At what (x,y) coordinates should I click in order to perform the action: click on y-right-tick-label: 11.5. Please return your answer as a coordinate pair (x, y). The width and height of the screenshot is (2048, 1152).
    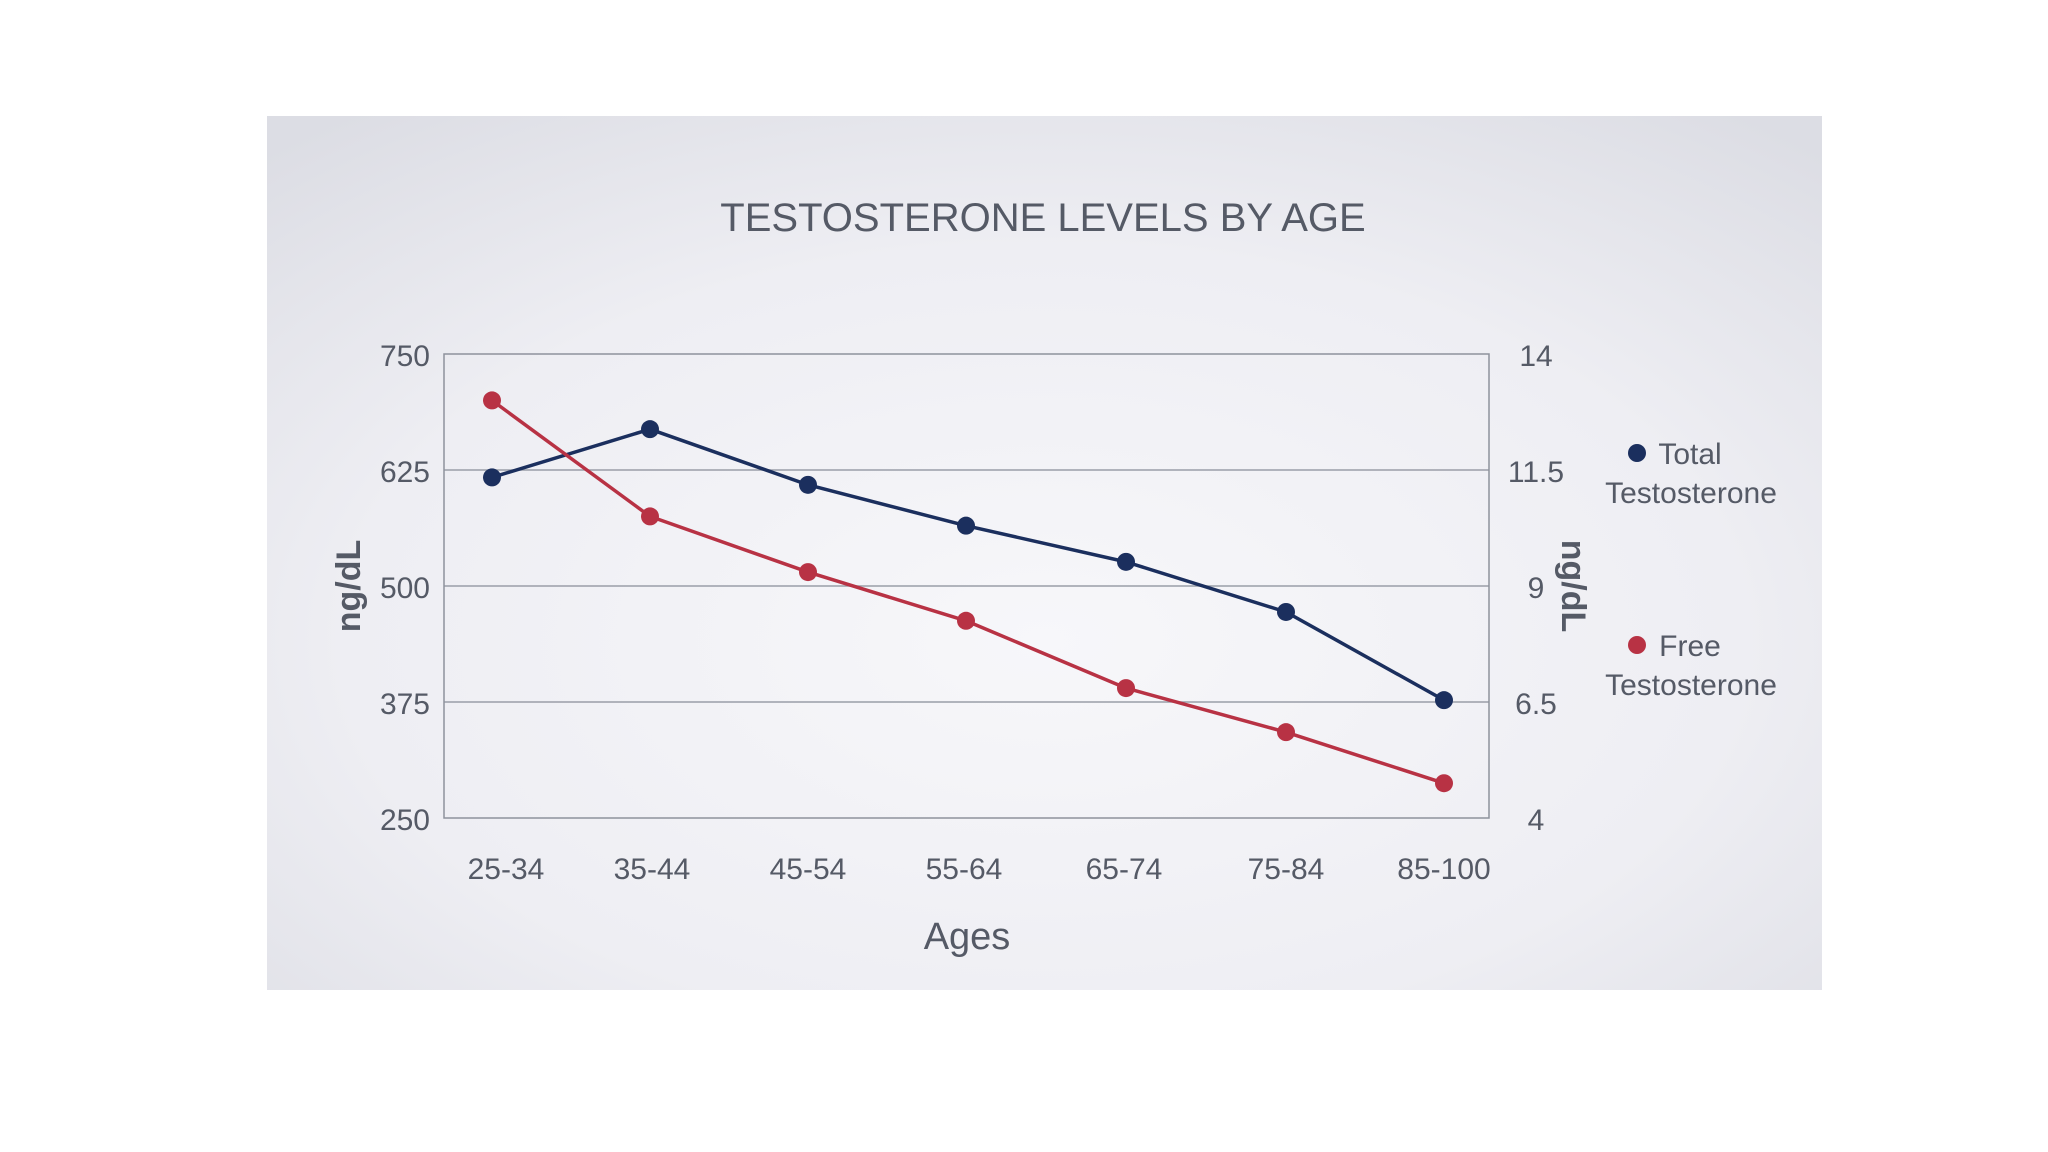
    Looking at the image, I should click on (1536, 472).